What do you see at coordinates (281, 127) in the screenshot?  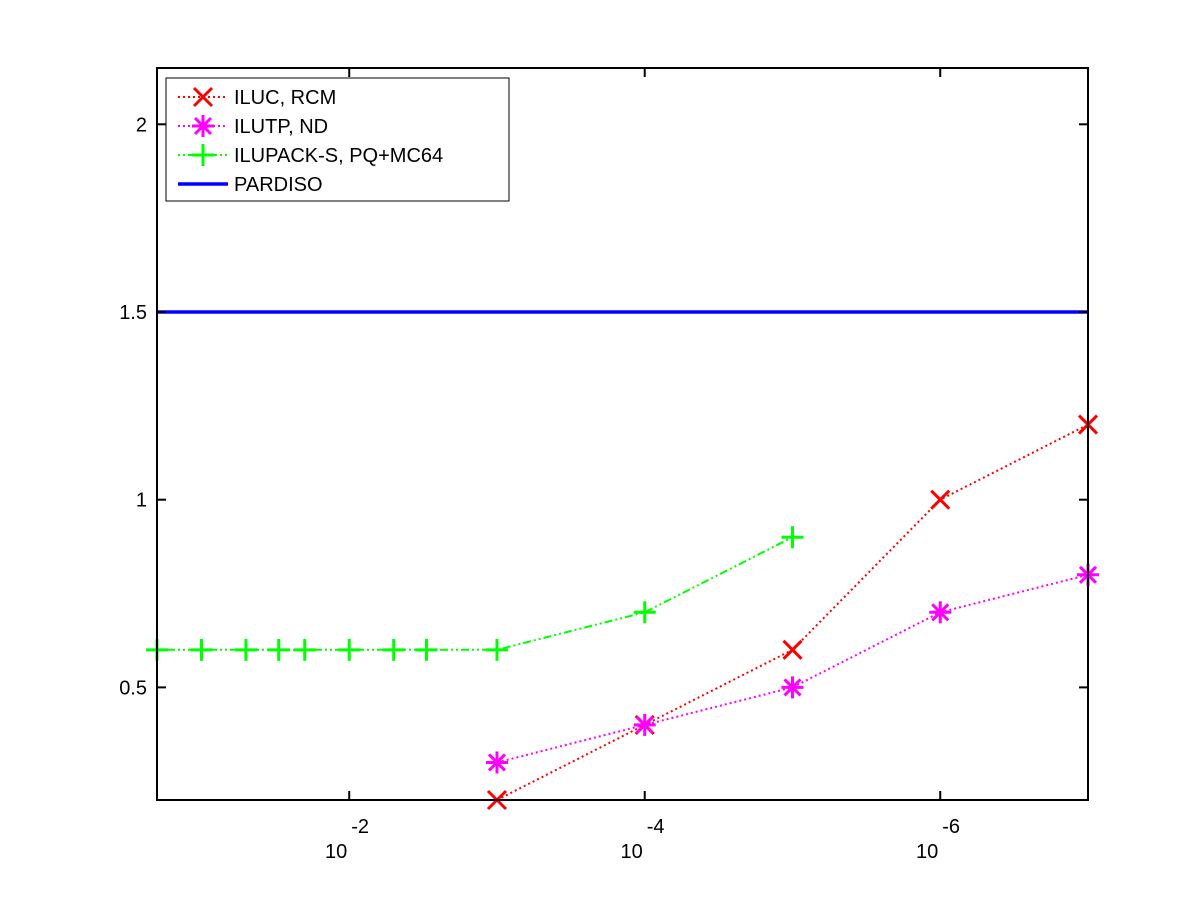 I see `legend-label: ILUTP, ND` at bounding box center [281, 127].